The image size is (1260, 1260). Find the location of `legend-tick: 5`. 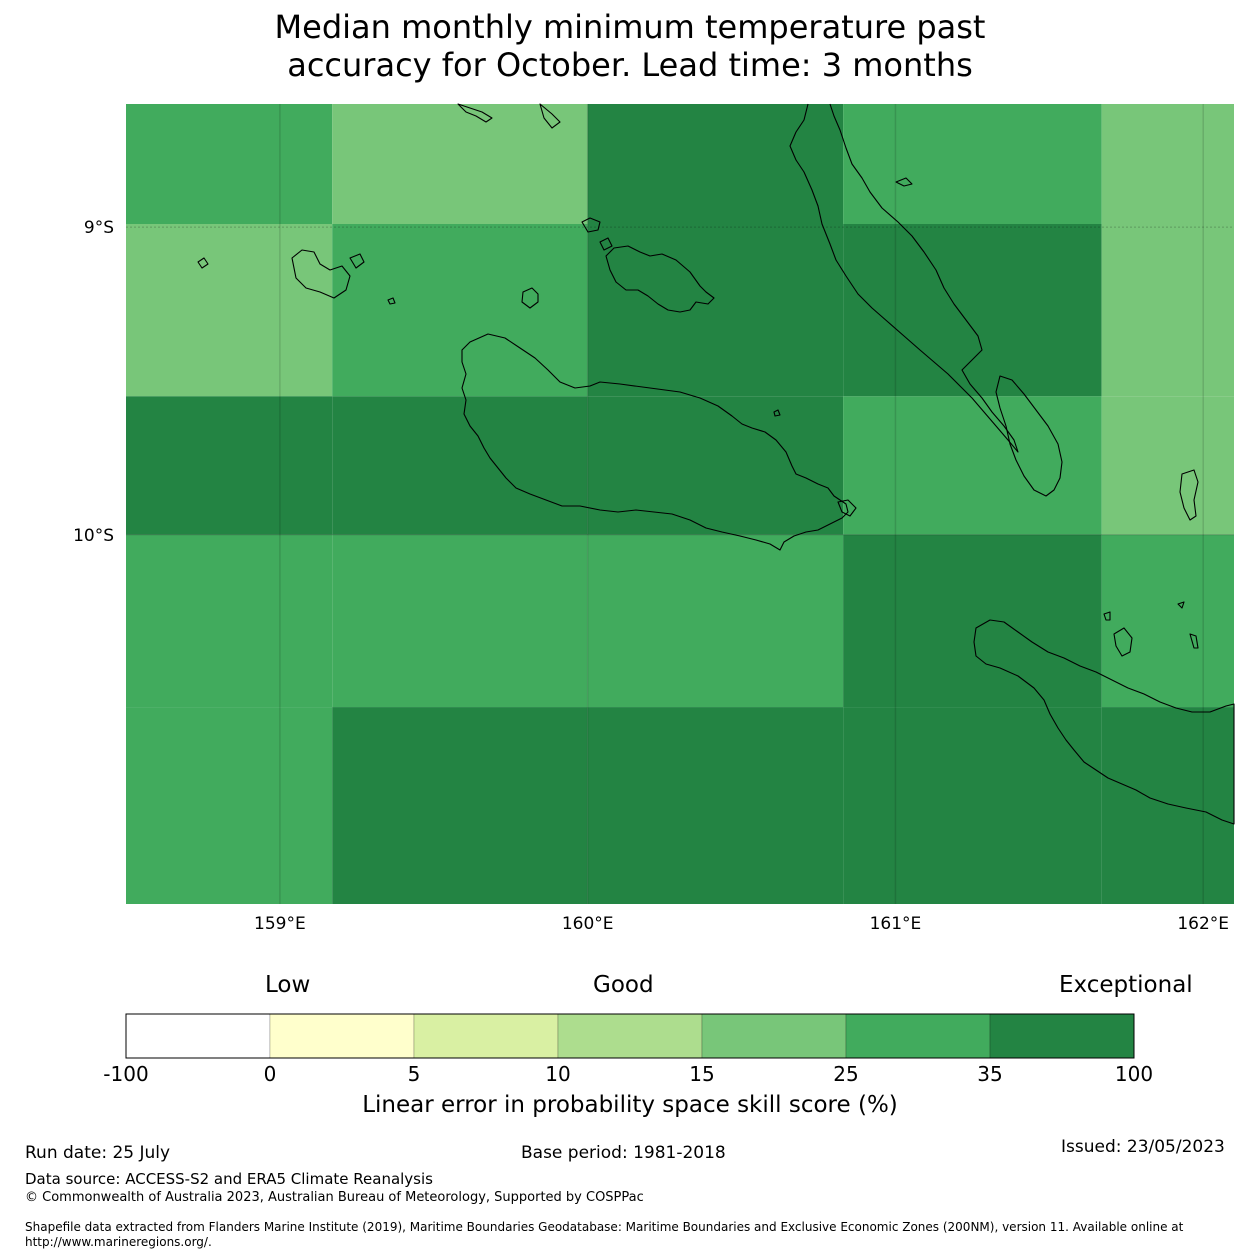

legend-tick: 5 is located at coordinates (414, 1074).